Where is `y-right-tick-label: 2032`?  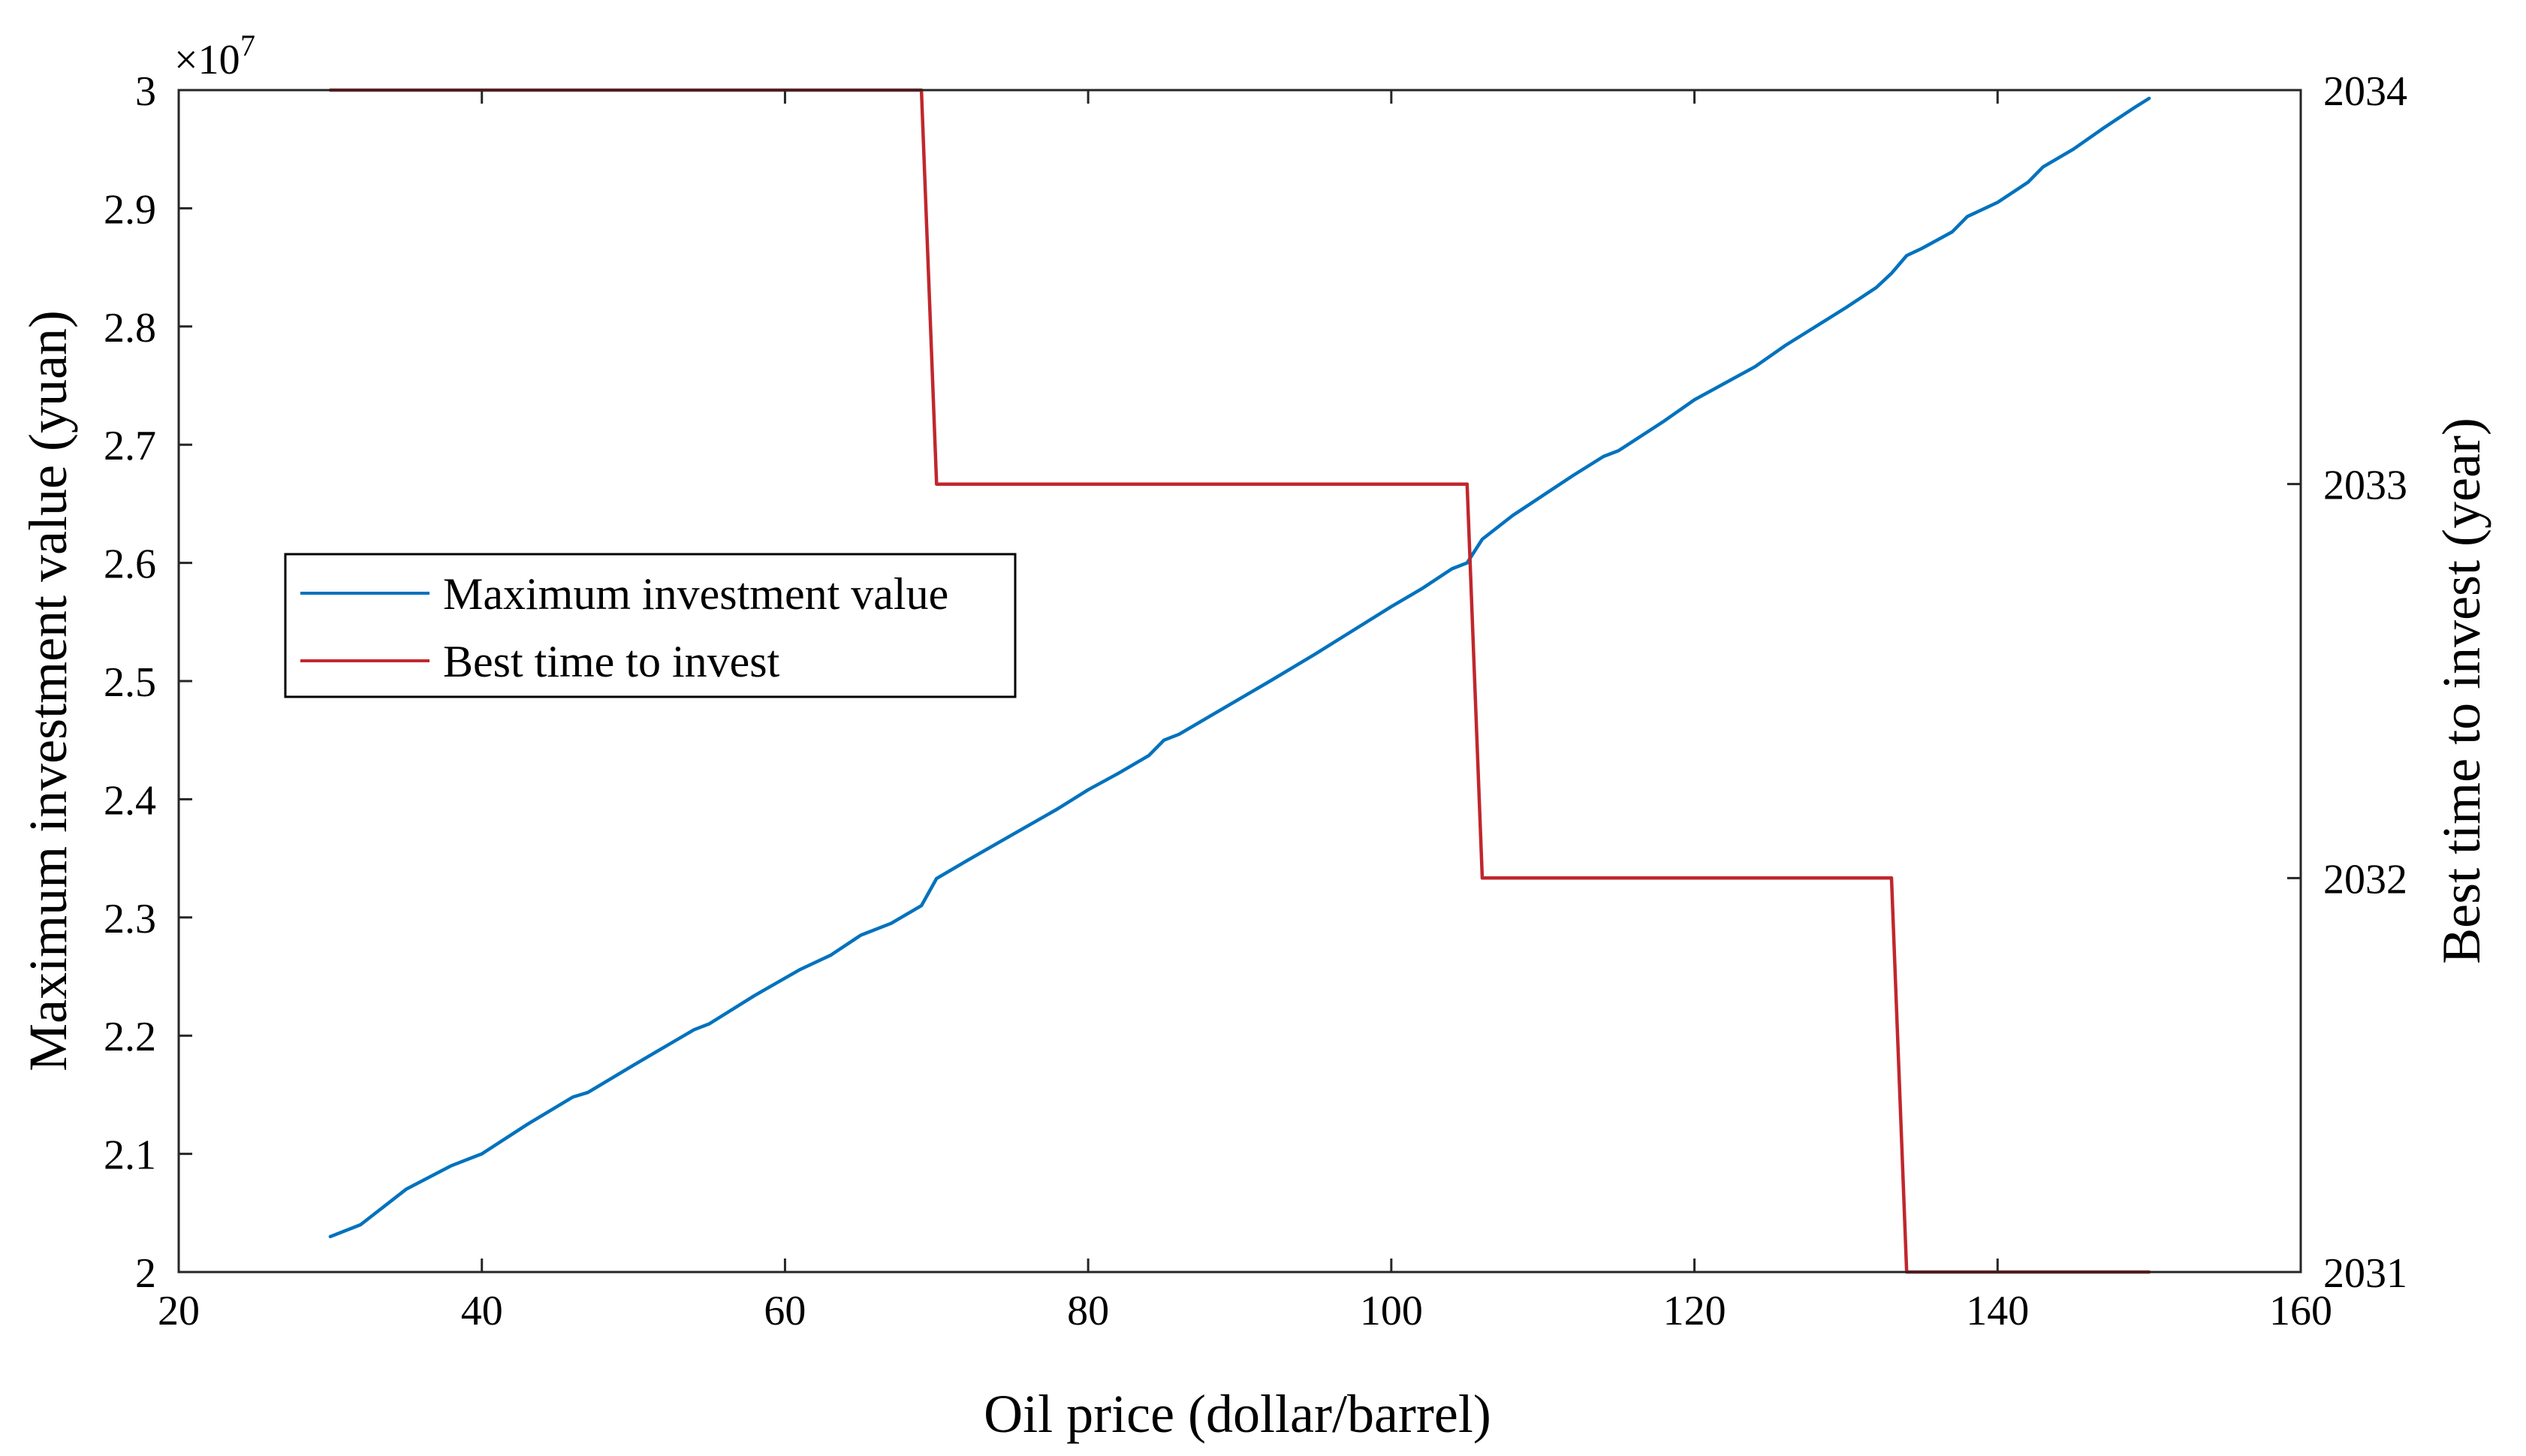 y-right-tick-label: 2032 is located at coordinates (2365, 879).